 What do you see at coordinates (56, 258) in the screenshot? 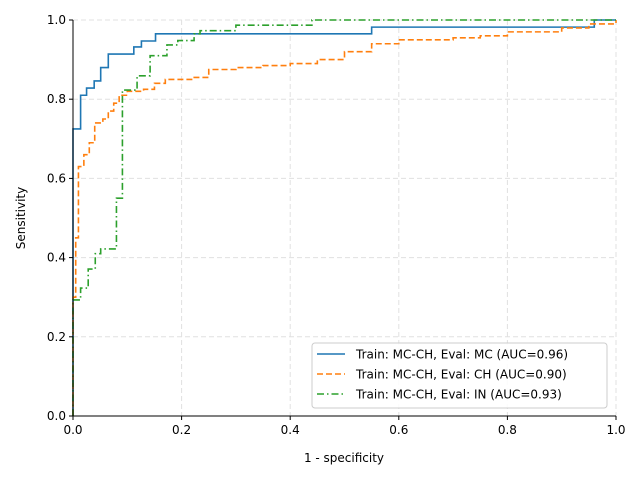
I see `y-tick-label: 0.4` at bounding box center [56, 258].